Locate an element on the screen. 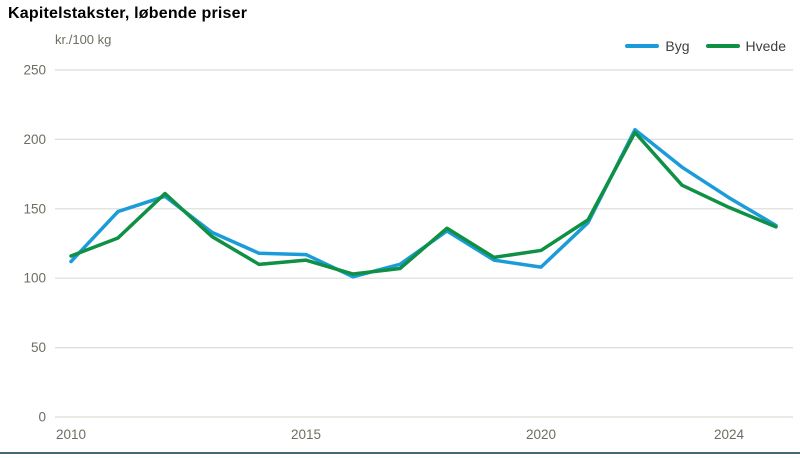 This screenshot has width=800, height=458. y-tick-label-50: 50 is located at coordinates (38, 347).